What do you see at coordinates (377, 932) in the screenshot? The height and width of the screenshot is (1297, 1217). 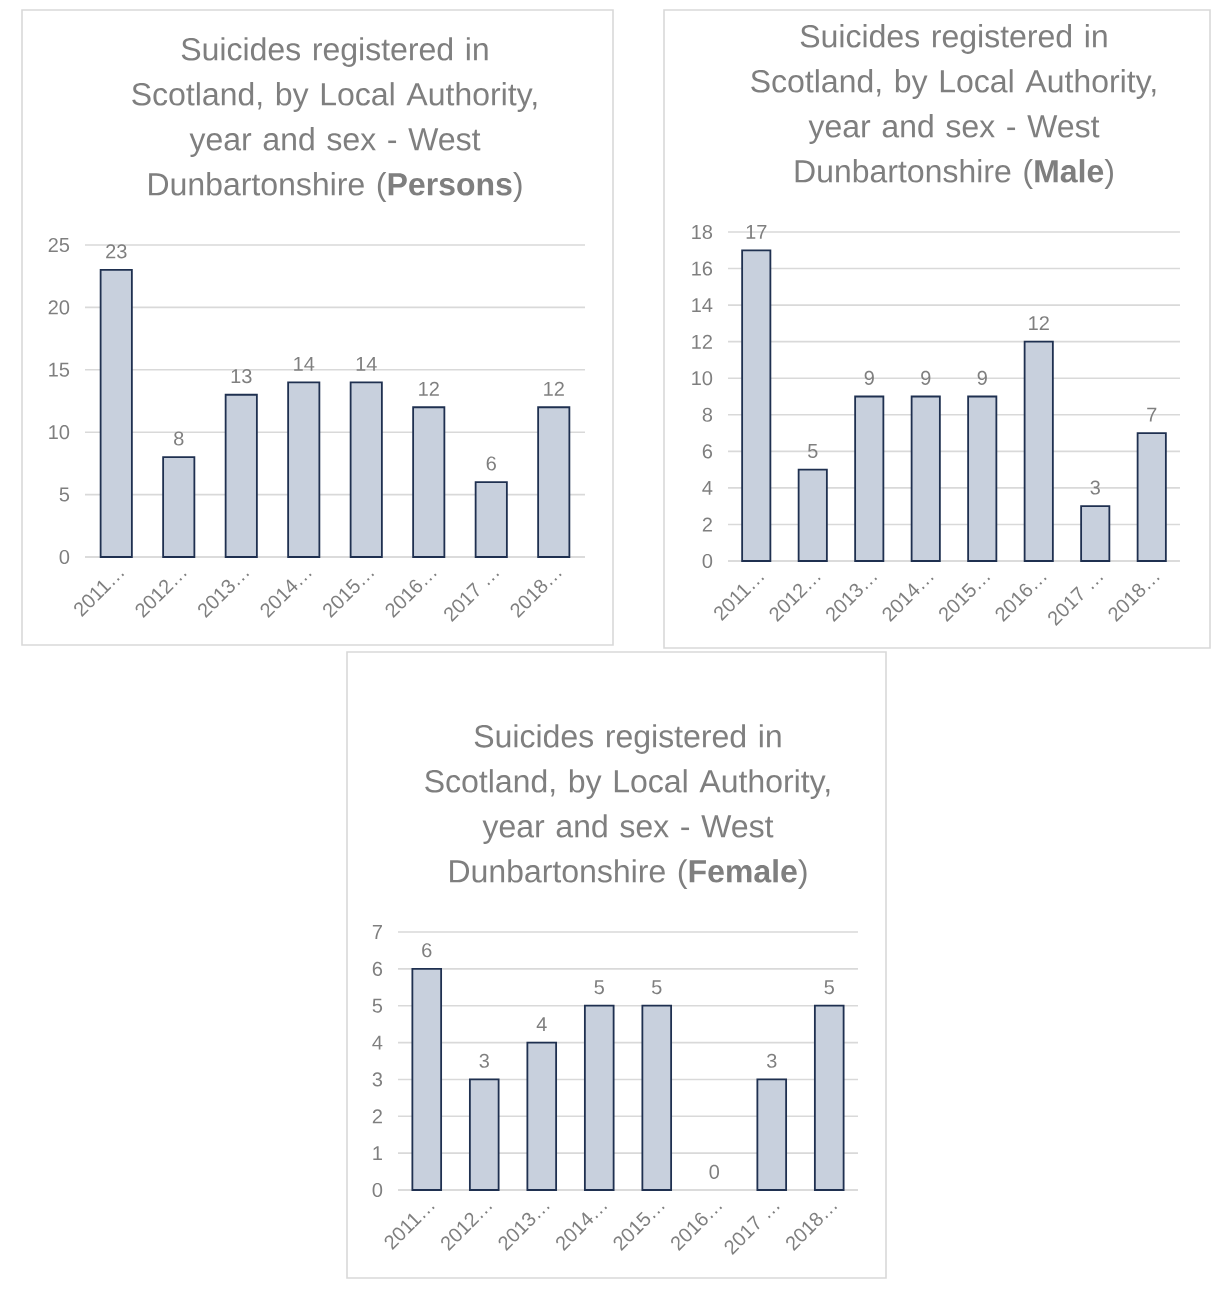 I see `y-tick-label: 7` at bounding box center [377, 932].